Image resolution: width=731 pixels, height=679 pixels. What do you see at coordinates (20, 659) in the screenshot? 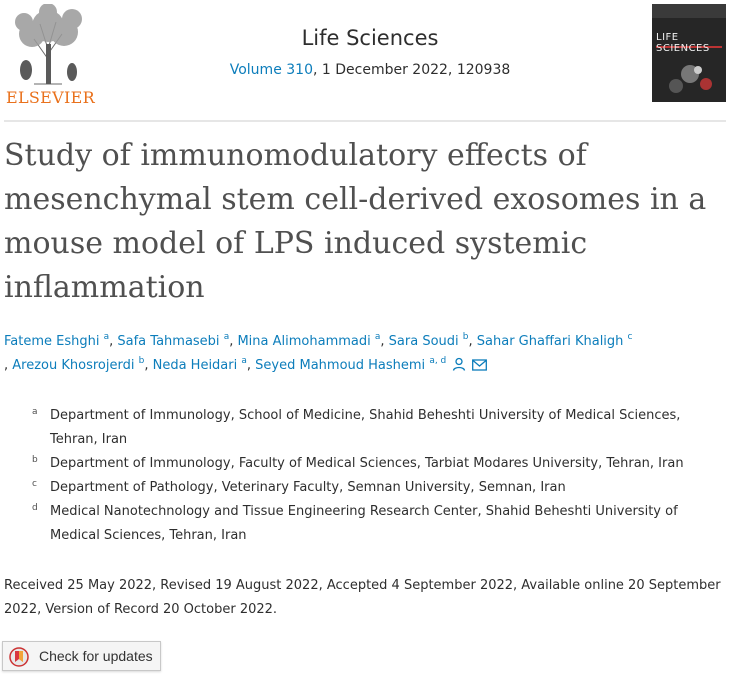
I see `crossmark-icon` at bounding box center [20, 659].